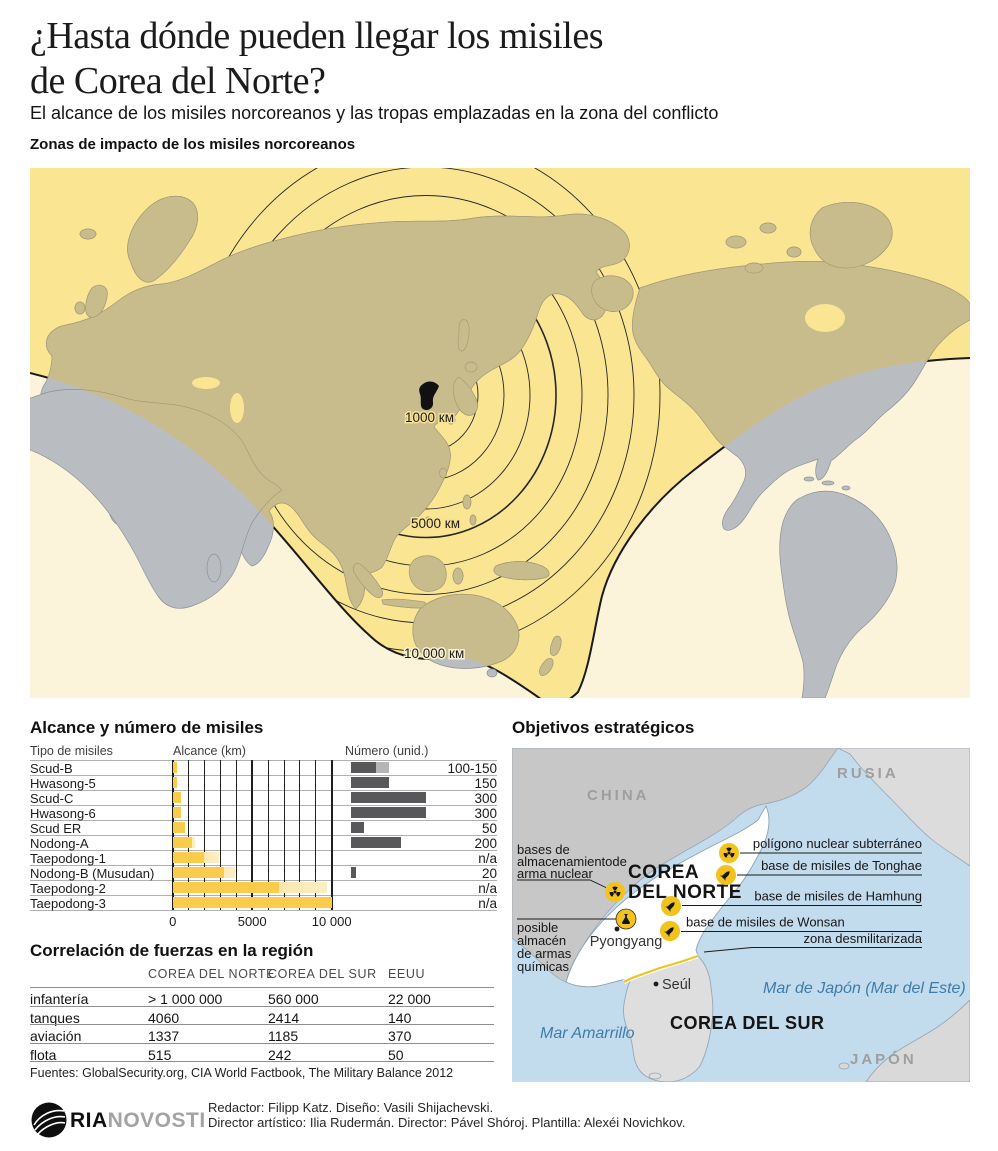 This screenshot has height=1151, width=998. What do you see at coordinates (164, 1036) in the screenshot?
I see `forces-value: 1337` at bounding box center [164, 1036].